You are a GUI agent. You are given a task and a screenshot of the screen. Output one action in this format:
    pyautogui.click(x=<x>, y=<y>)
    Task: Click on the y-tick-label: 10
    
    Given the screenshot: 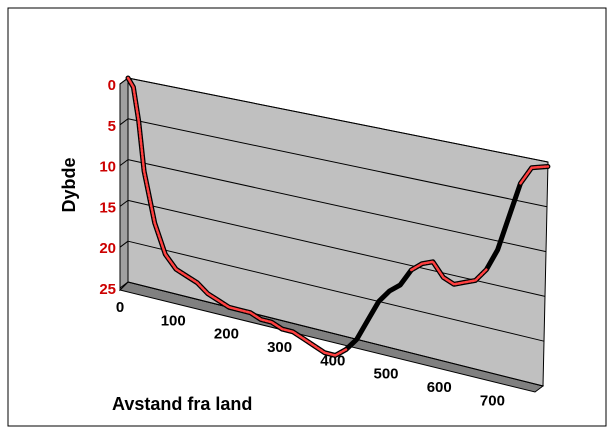 What is the action you would take?
    pyautogui.click(x=107, y=167)
    